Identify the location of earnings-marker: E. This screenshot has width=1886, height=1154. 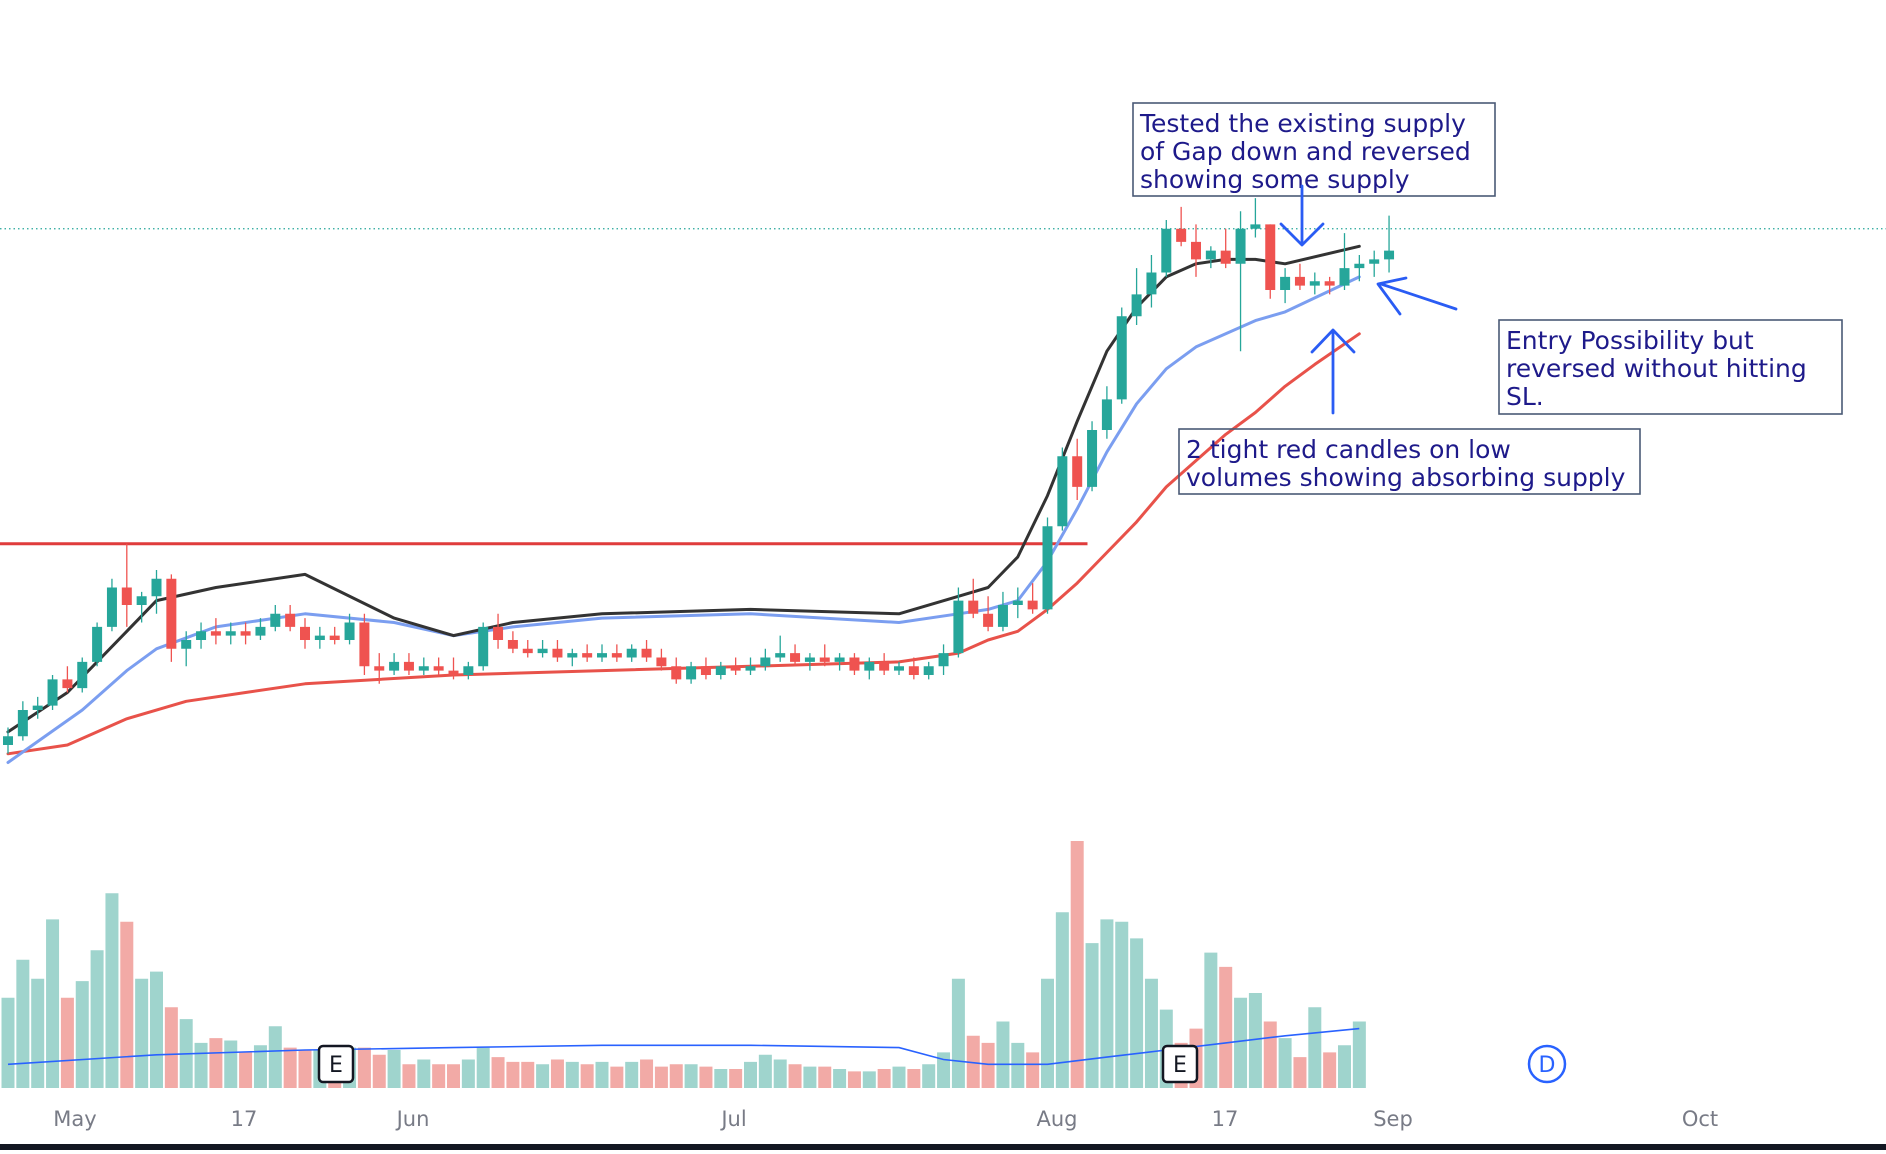
(1180, 1064).